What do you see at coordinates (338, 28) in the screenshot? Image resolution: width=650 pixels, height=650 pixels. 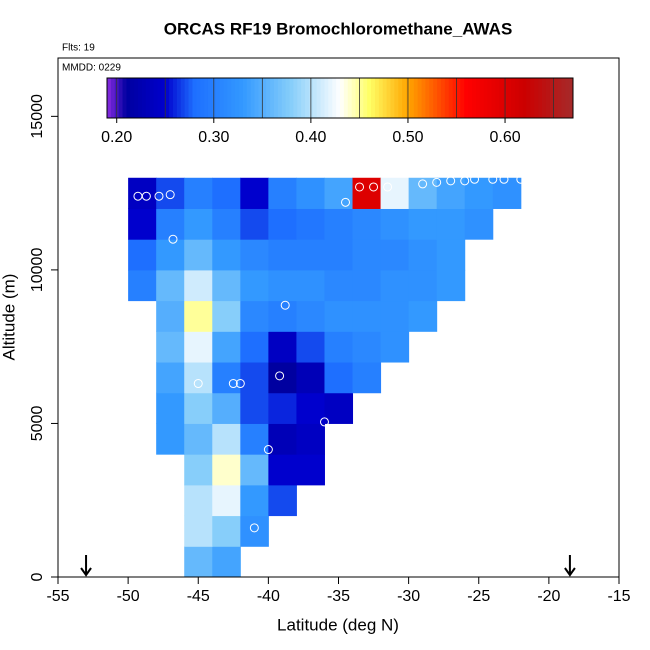 I see `chart-title: ORCAS RF19 Bromochloromethane_AWAS` at bounding box center [338, 28].